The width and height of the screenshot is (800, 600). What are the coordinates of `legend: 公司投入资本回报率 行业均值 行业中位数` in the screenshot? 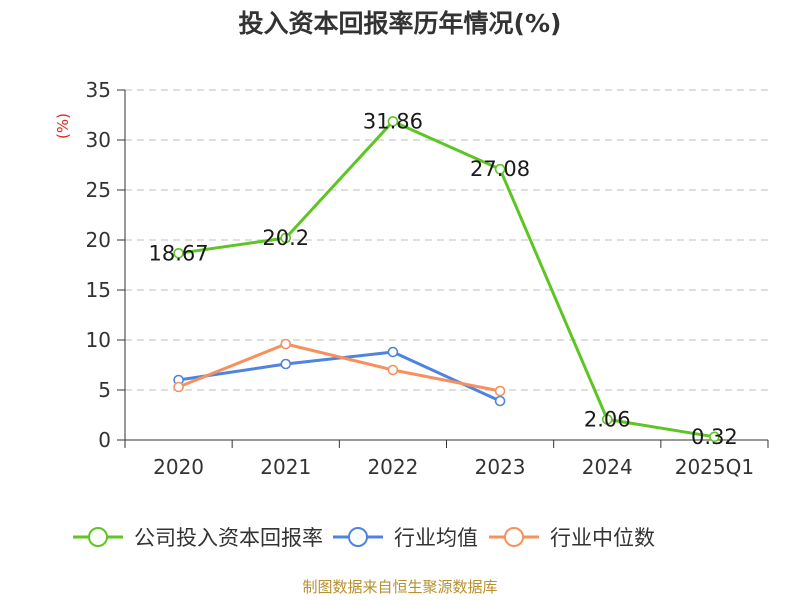 It's located at (364, 538).